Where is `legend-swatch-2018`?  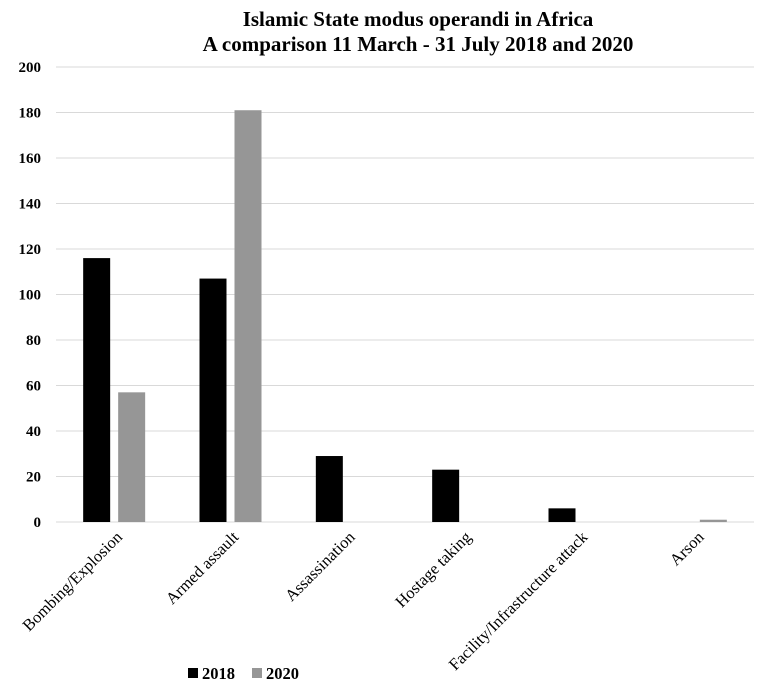
legend-swatch-2018 is located at coordinates (193, 673).